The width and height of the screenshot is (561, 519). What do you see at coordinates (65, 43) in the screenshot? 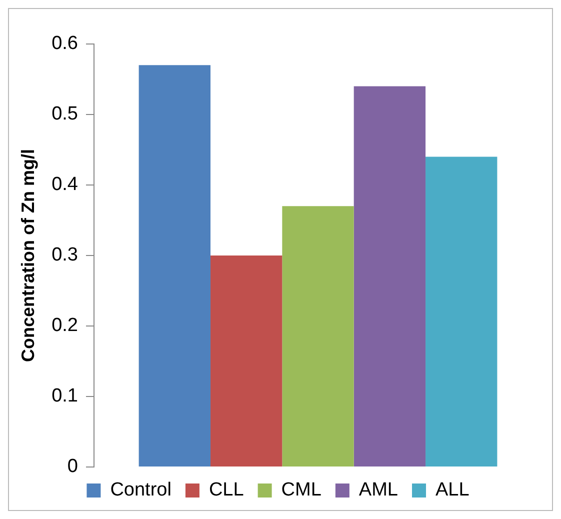
I see `y-tick-label: 0.6` at bounding box center [65, 43].